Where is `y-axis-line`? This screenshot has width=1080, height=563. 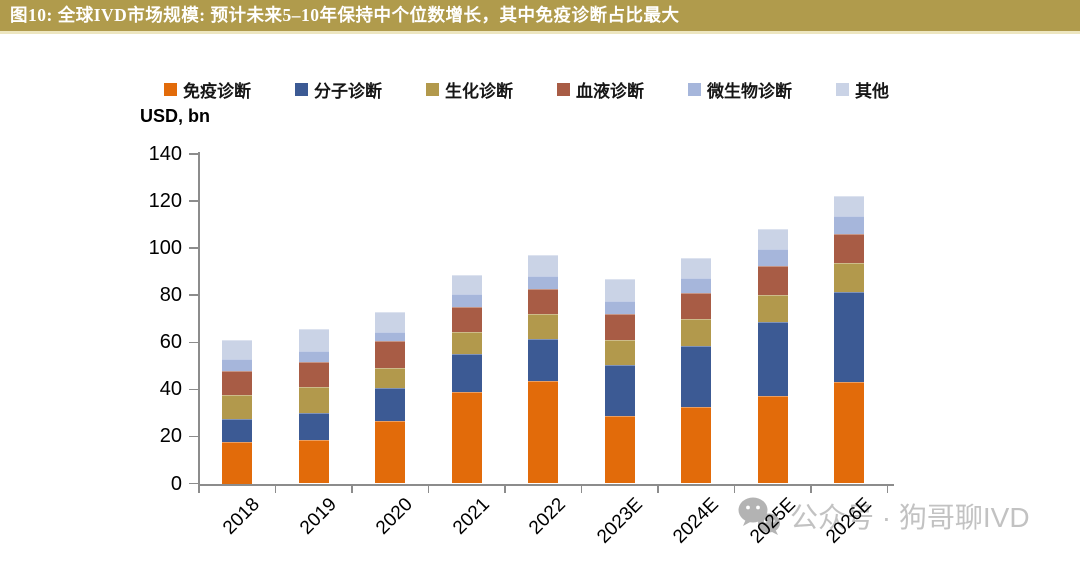 y-axis-line is located at coordinates (198, 319).